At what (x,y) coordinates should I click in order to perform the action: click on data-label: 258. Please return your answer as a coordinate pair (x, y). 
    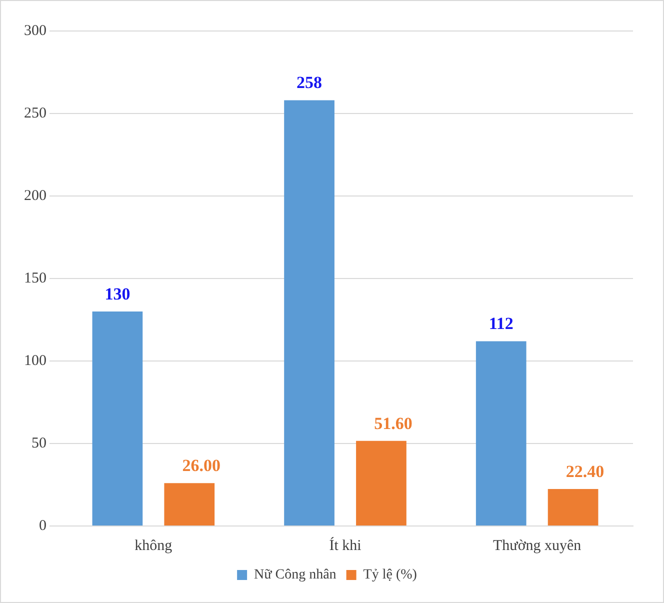
    Looking at the image, I should click on (309, 82).